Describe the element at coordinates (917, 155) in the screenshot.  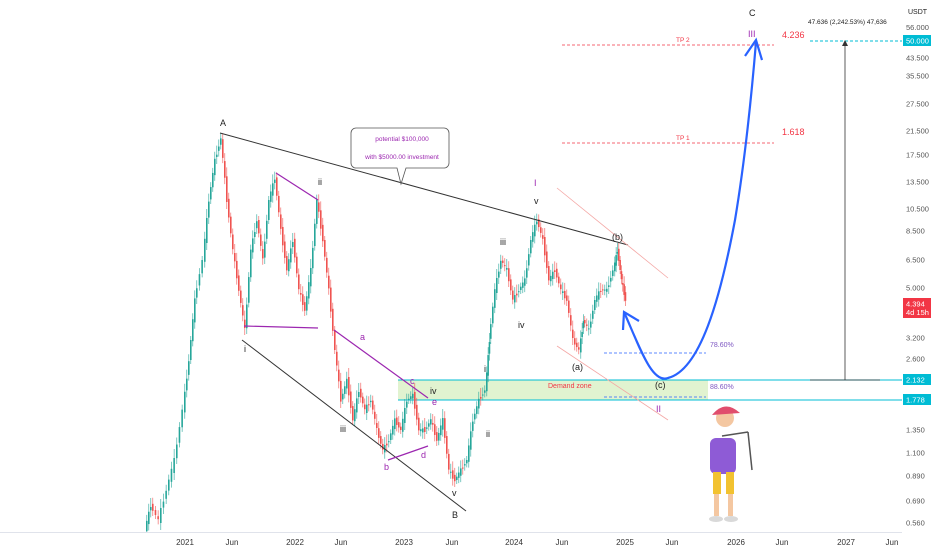
I see `price-tick-label: 17.500` at that location.